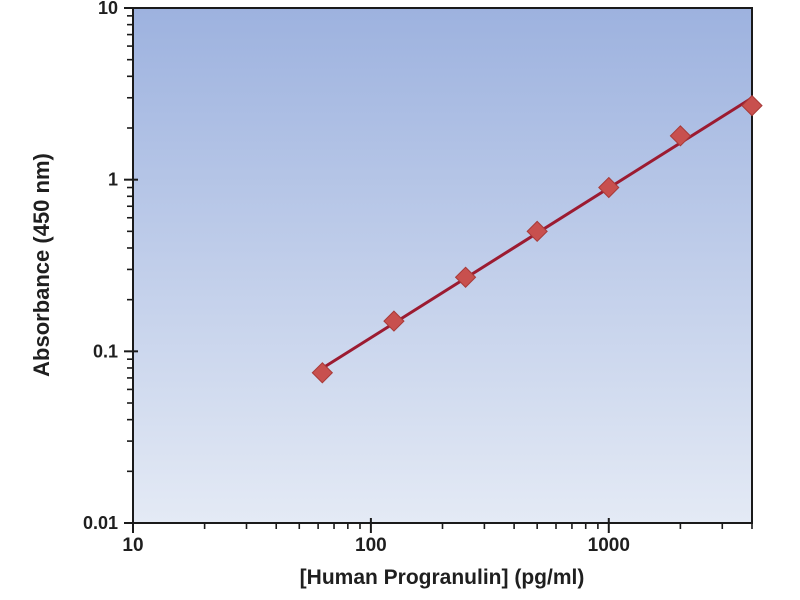 This screenshot has width=800, height=600. I want to click on y-axis-title: Absorbance (450 nm), so click(41, 265).